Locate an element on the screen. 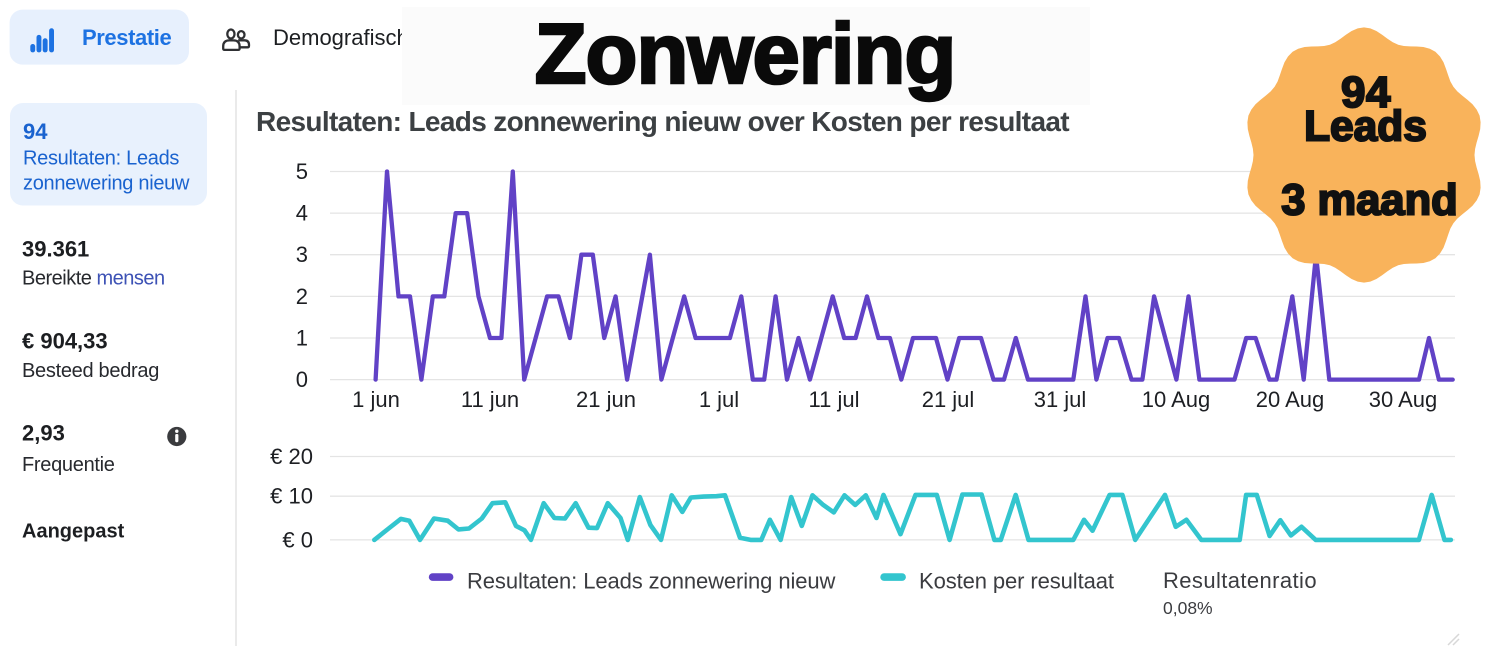  svg-text: Frequentie is located at coordinates (68, 465).